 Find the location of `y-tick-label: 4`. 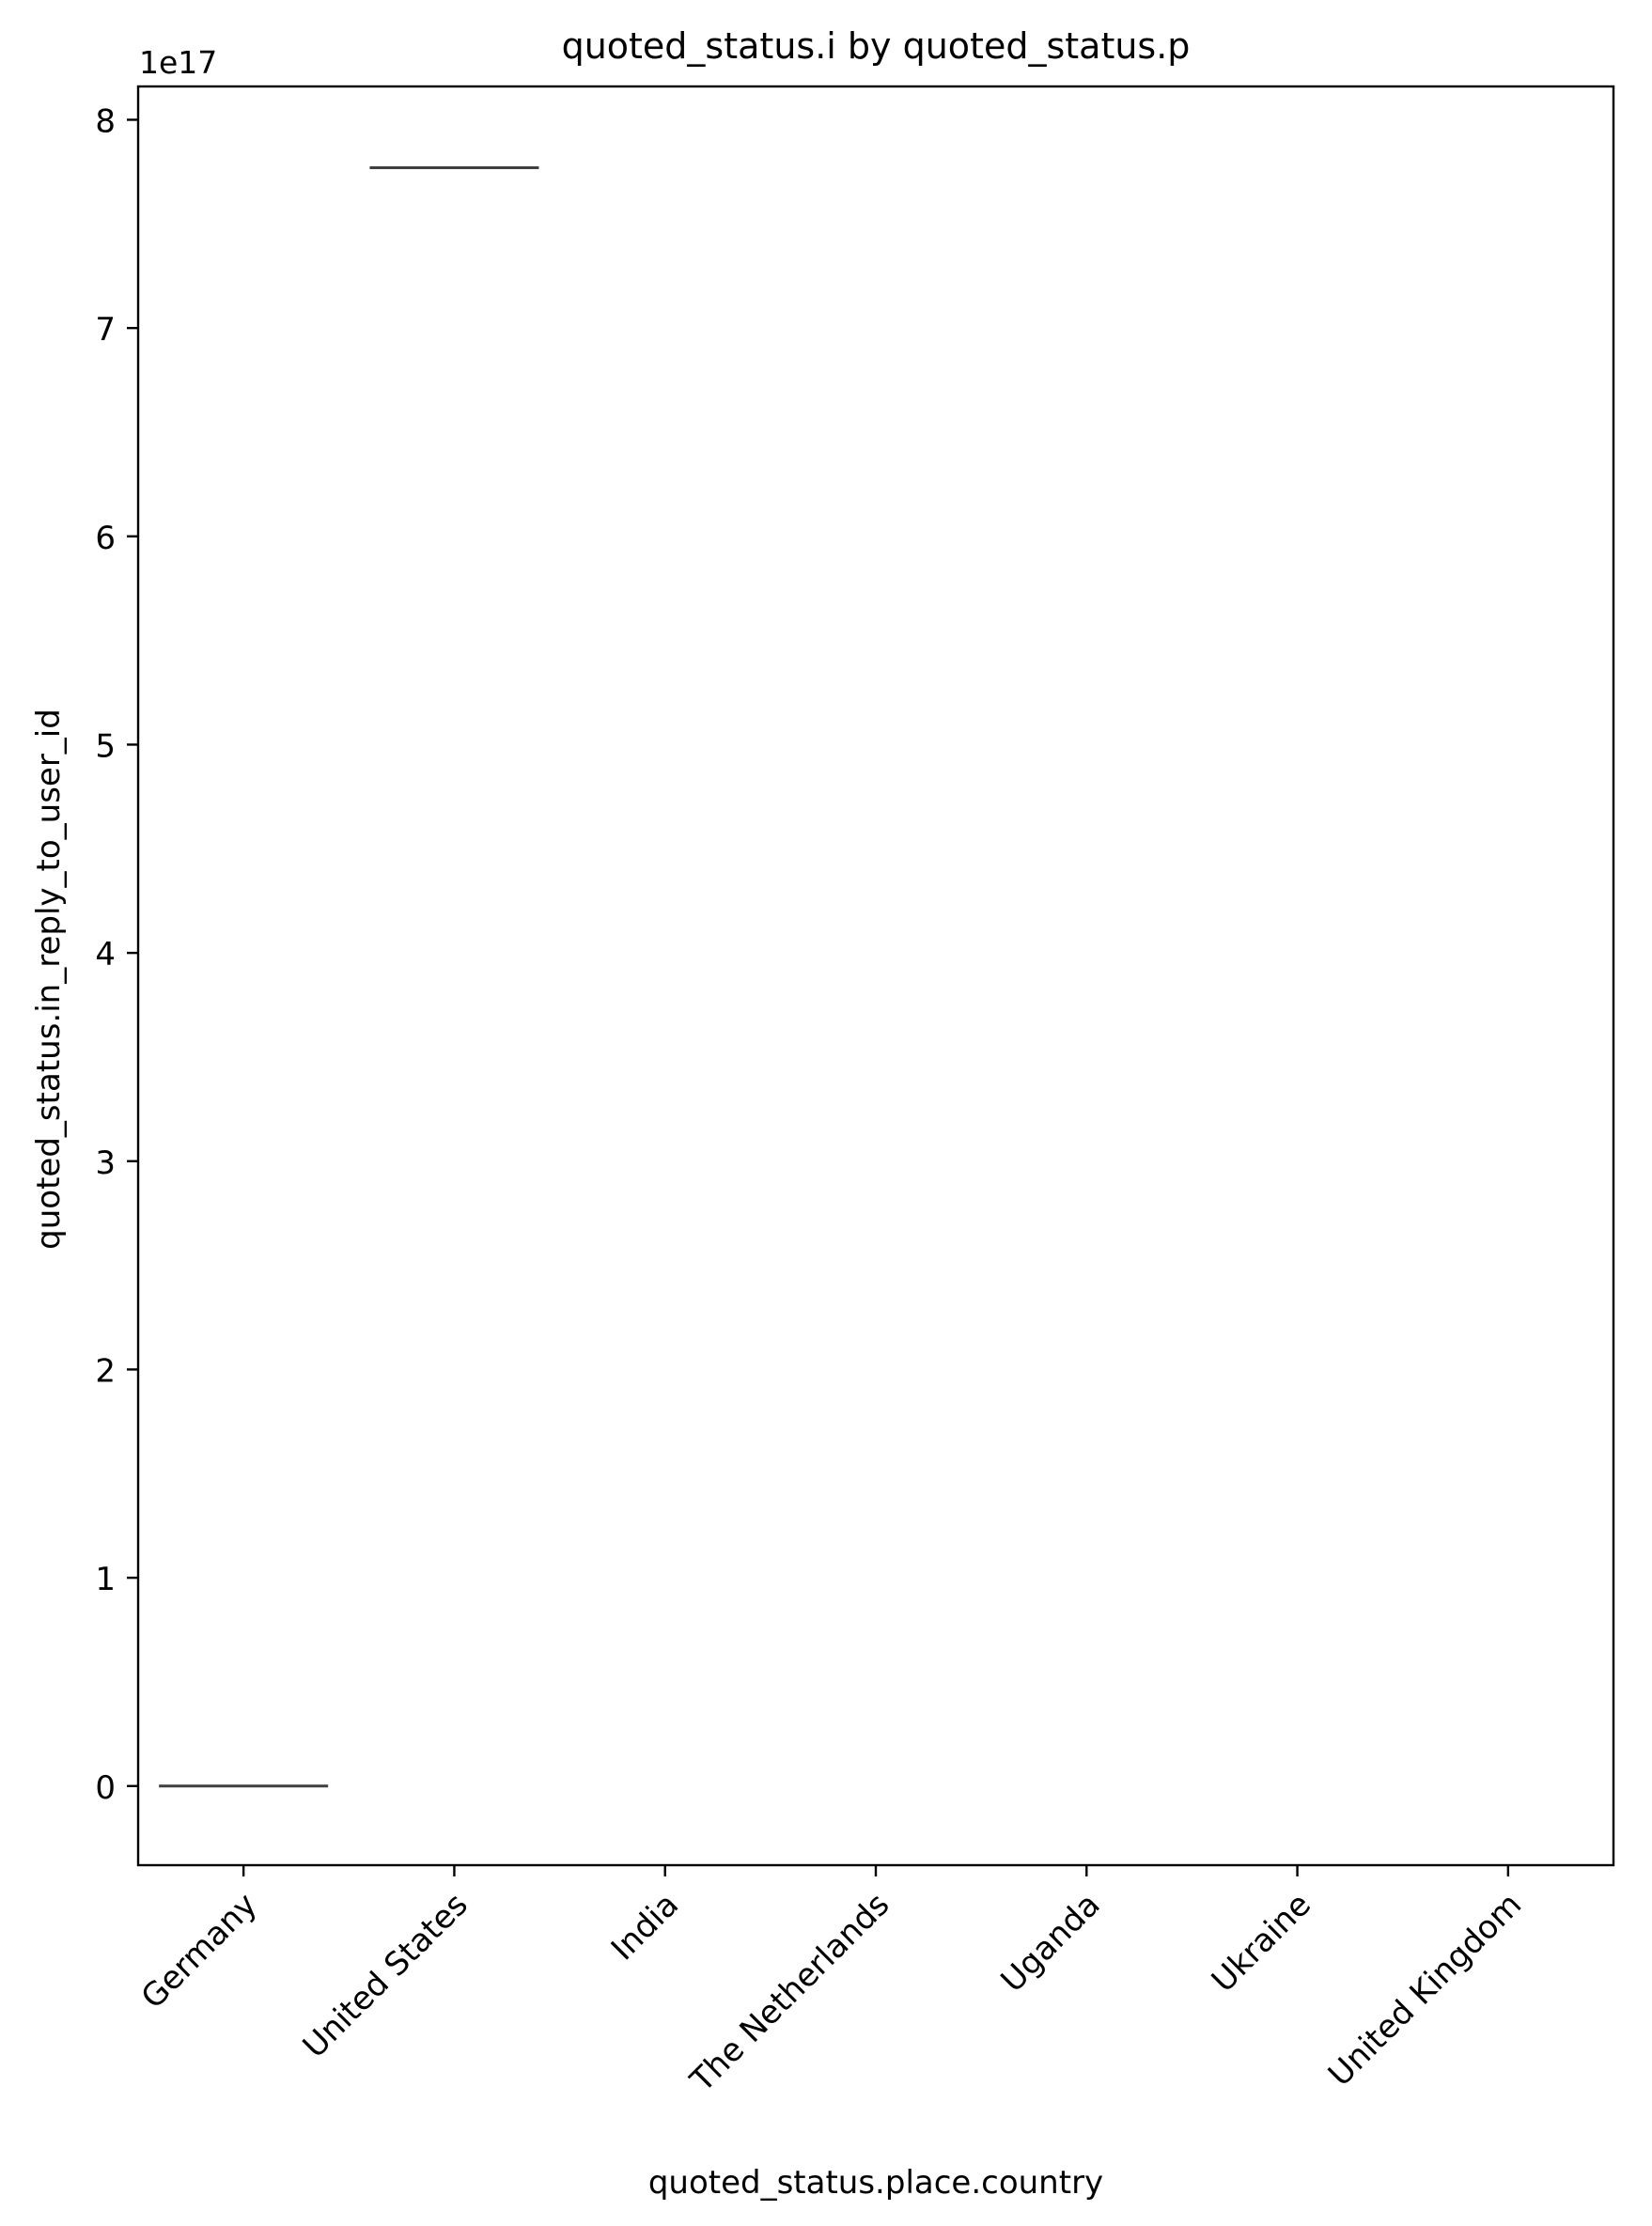

y-tick-label: 4 is located at coordinates (105, 955).